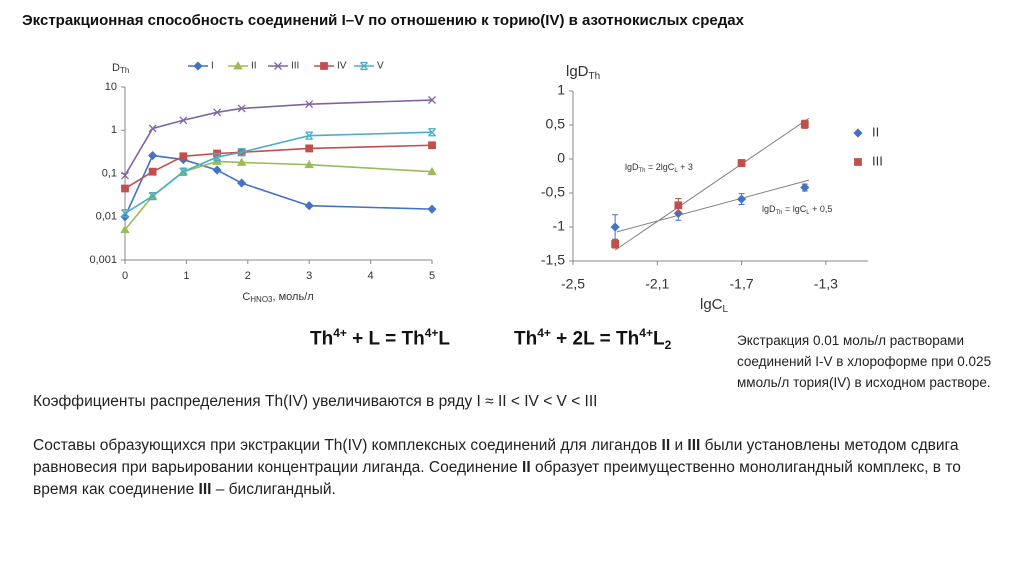 This screenshot has height=574, width=1024. What do you see at coordinates (261, 299) in the screenshot?
I see `x-label-sub: HNO3` at bounding box center [261, 299].